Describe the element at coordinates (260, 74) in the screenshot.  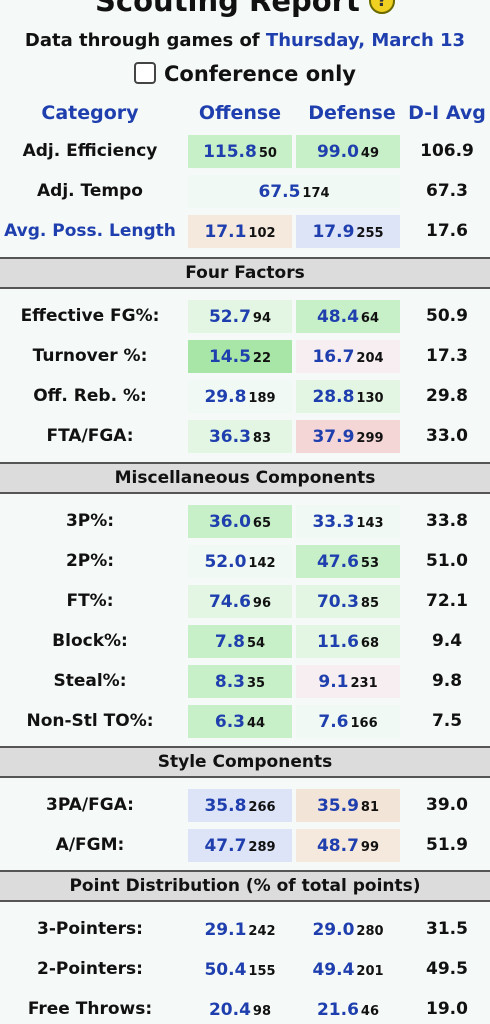
I see `conference-only-label: Conference only` at that location.